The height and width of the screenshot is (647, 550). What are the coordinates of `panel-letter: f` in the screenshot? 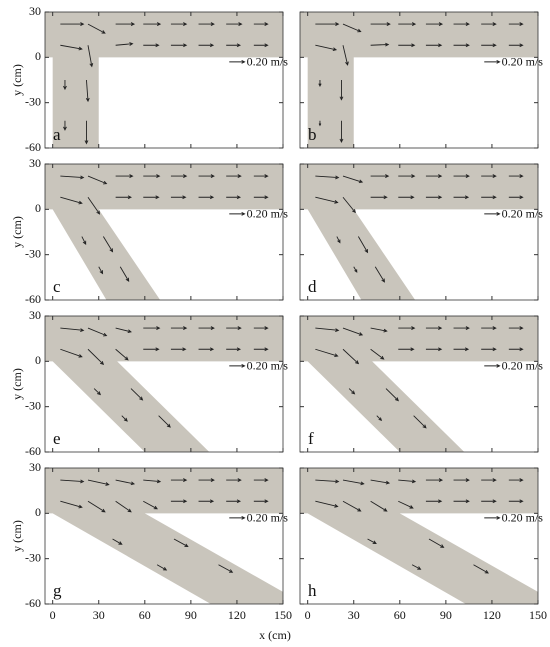 It's located at (311, 438).